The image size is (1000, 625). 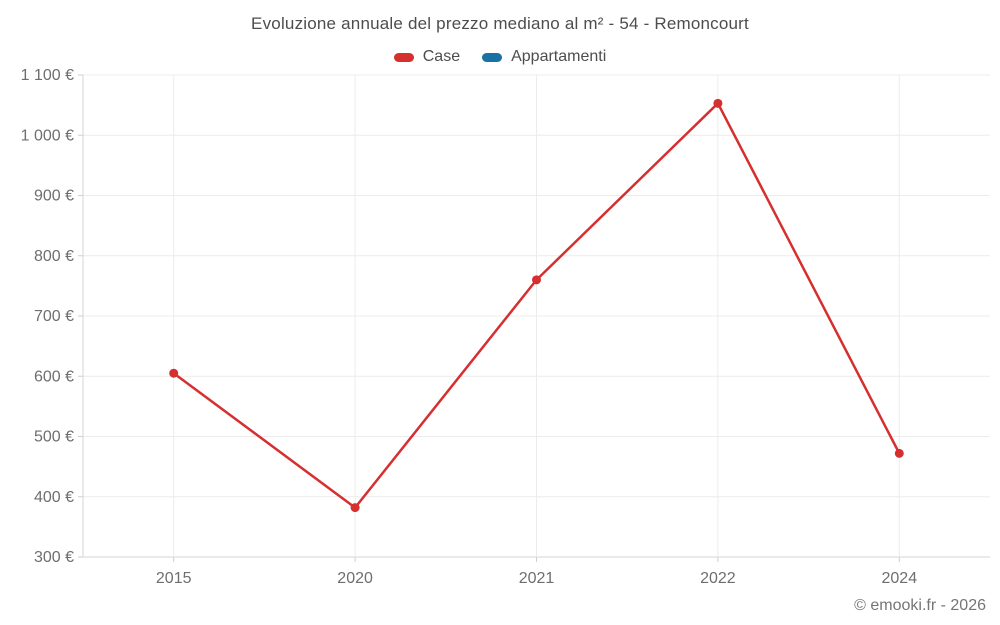 I want to click on y-axis-label: 700 €, so click(x=54, y=316).